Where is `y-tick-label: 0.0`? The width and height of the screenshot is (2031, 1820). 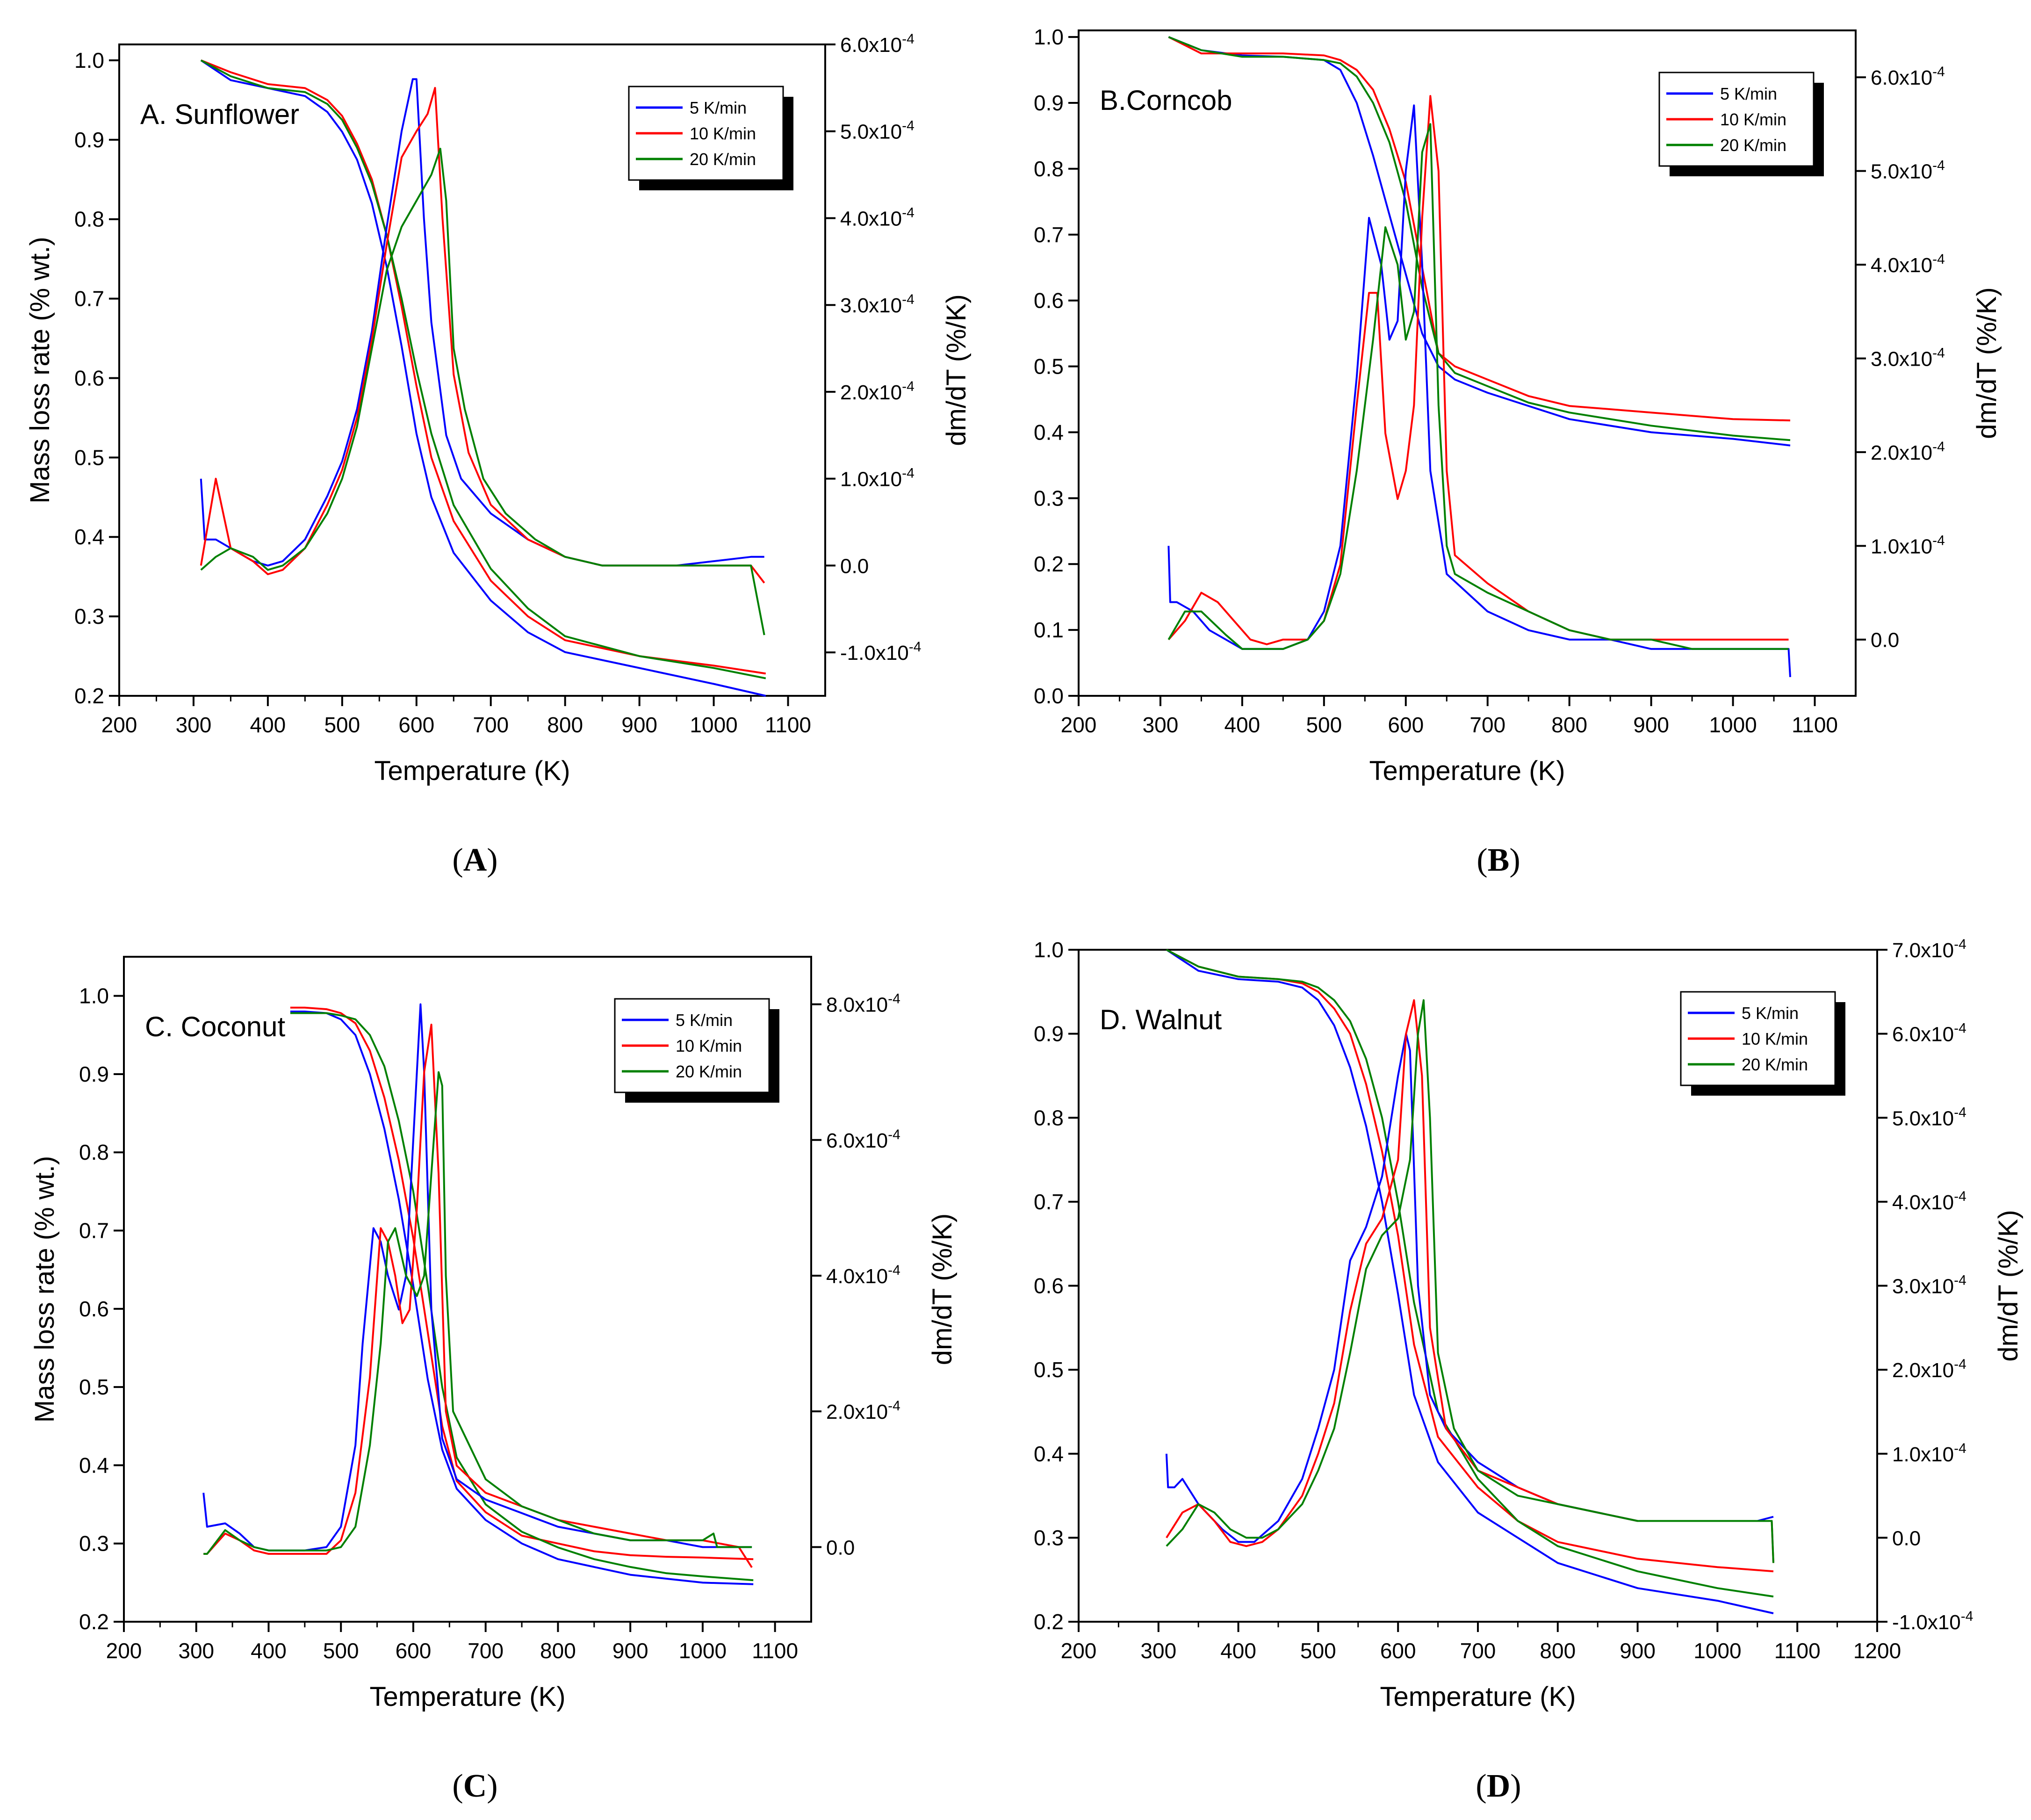 y-tick-label: 0.0 is located at coordinates (1049, 696).